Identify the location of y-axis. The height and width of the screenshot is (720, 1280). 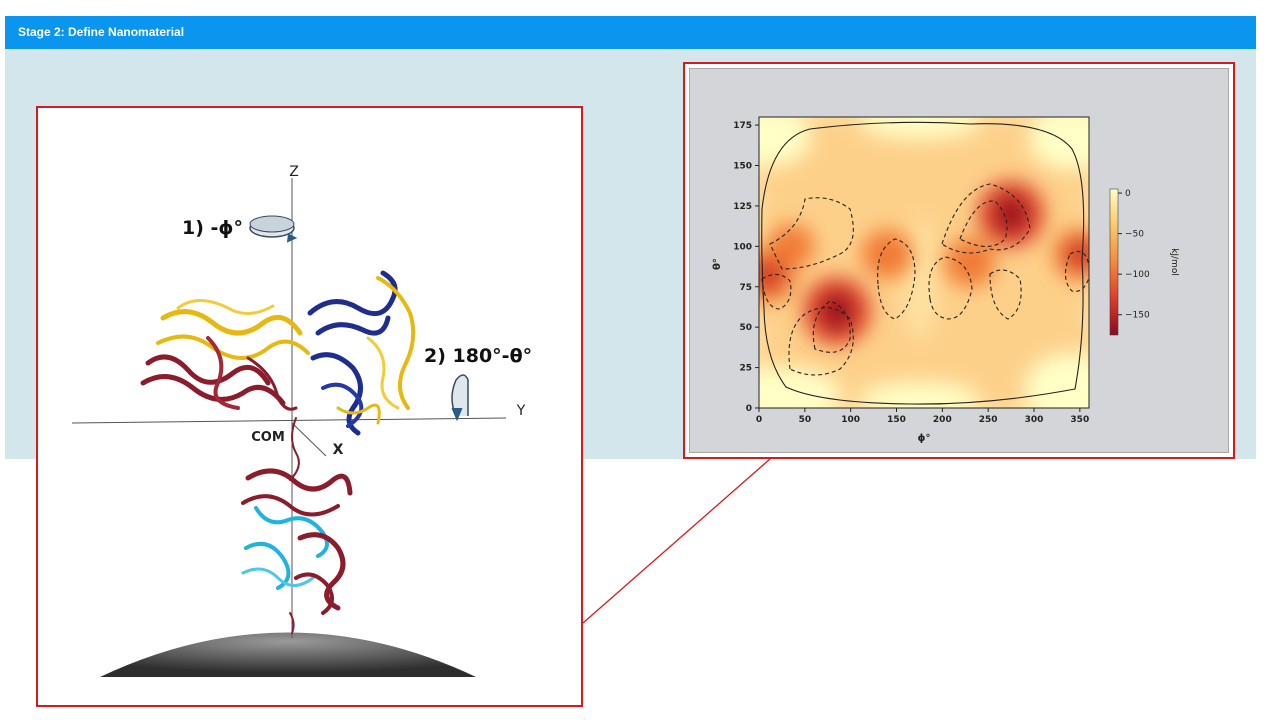
(289, 420).